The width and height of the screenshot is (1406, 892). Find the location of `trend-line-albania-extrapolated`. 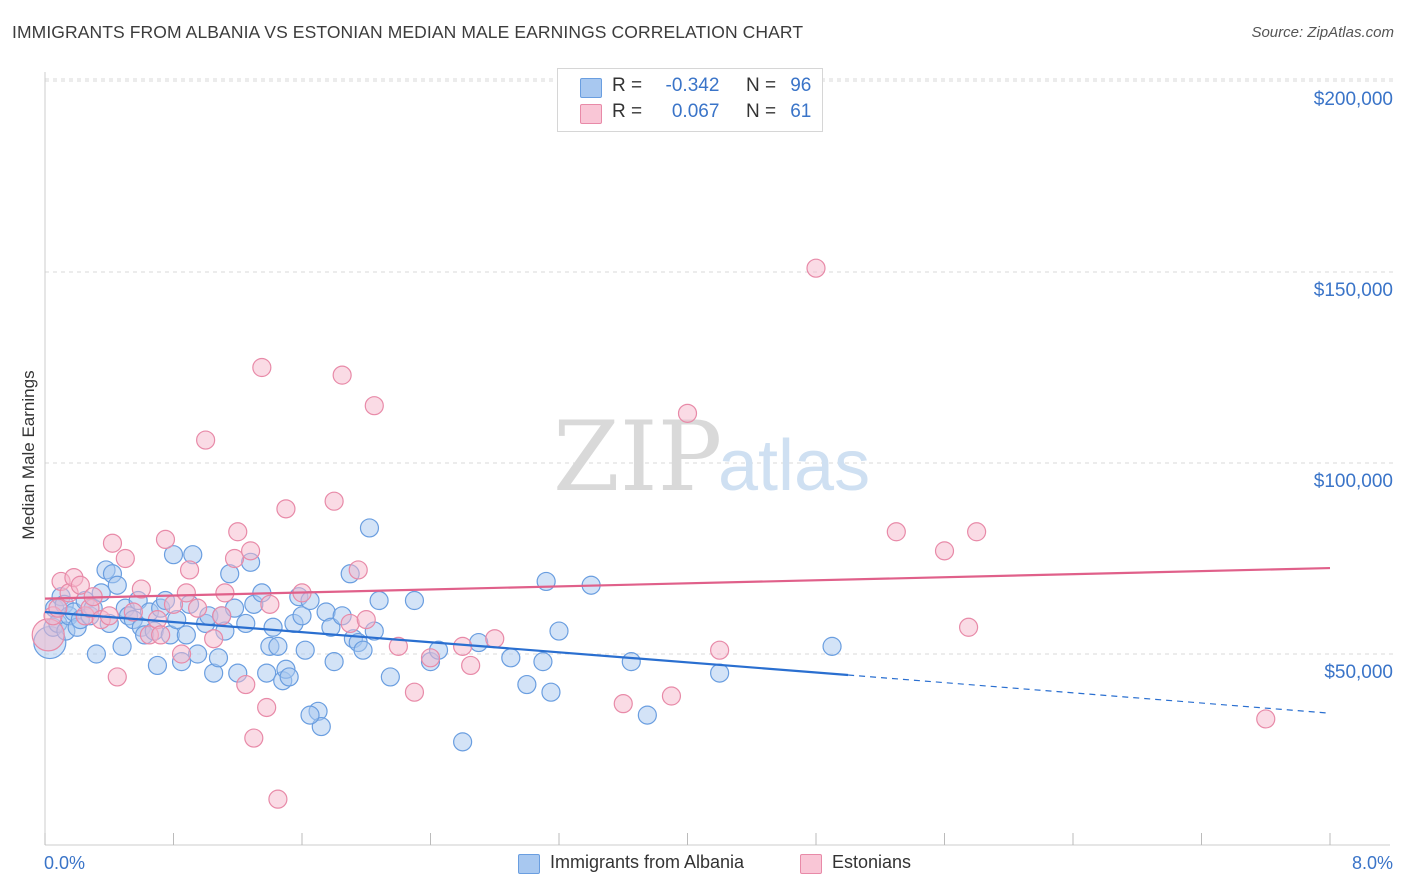

trend-line-albania-extrapolated is located at coordinates (1089, 694).